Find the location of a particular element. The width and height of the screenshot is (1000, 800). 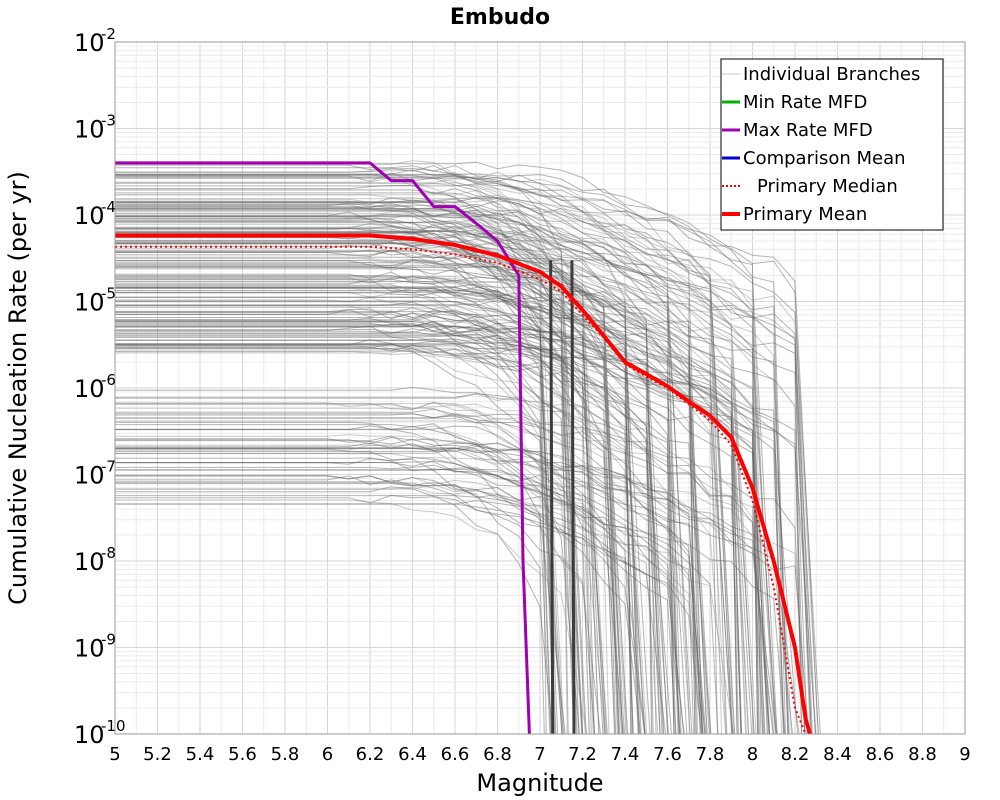

branch-line is located at coordinates (334, 610).